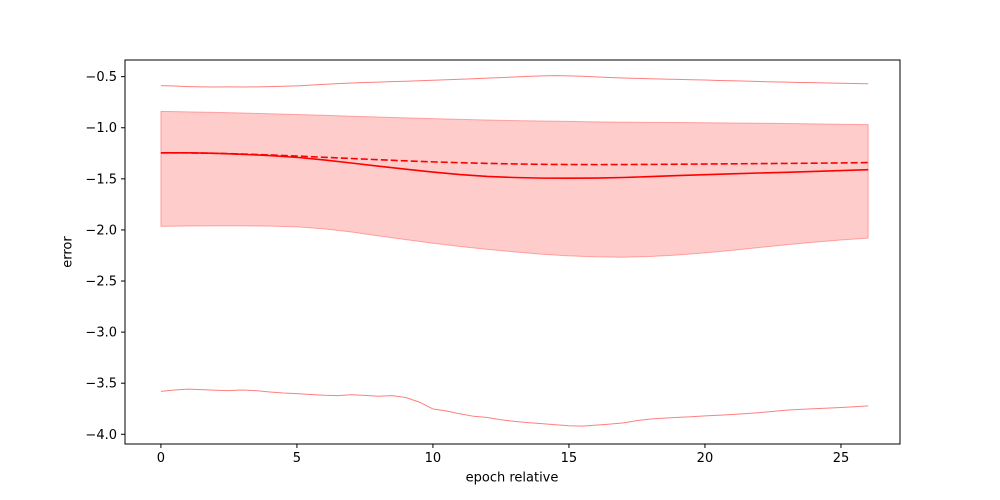  What do you see at coordinates (101, 384) in the screenshot?
I see `y-tick-label: −3.5` at bounding box center [101, 384].